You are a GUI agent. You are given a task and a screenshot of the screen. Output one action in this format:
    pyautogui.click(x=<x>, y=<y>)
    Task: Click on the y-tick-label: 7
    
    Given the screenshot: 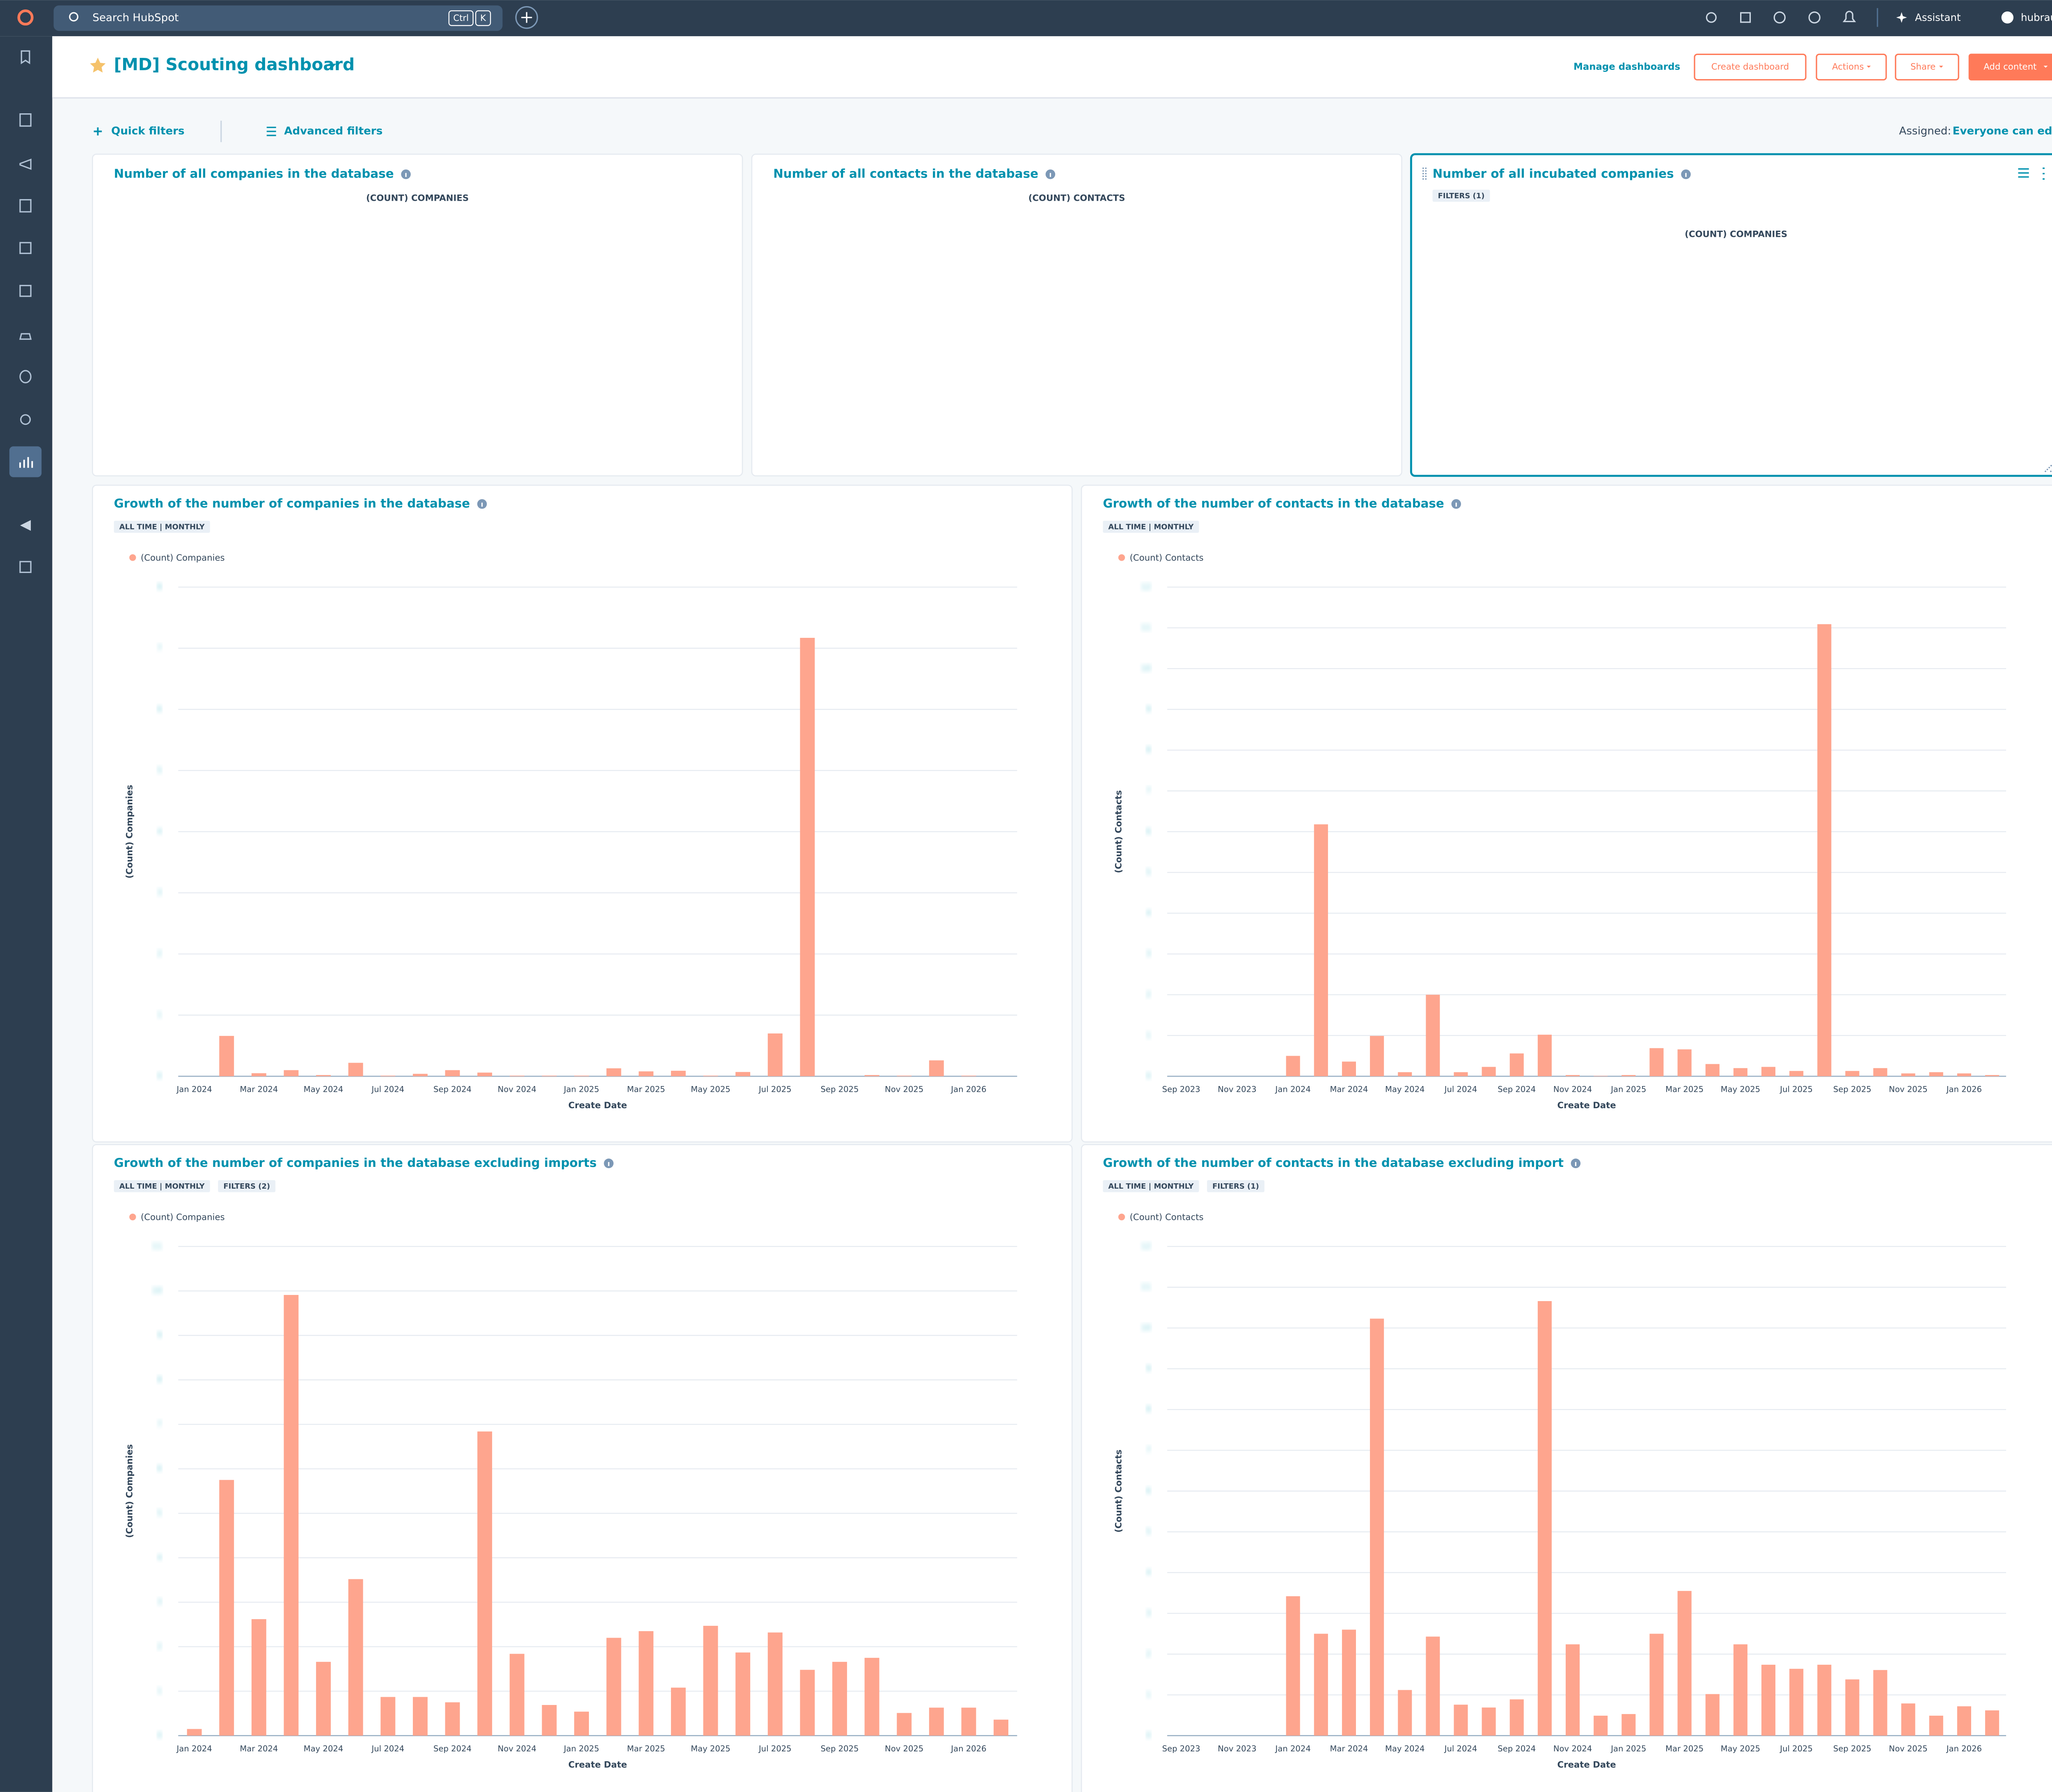 What is the action you would take?
    pyautogui.click(x=1148, y=1450)
    